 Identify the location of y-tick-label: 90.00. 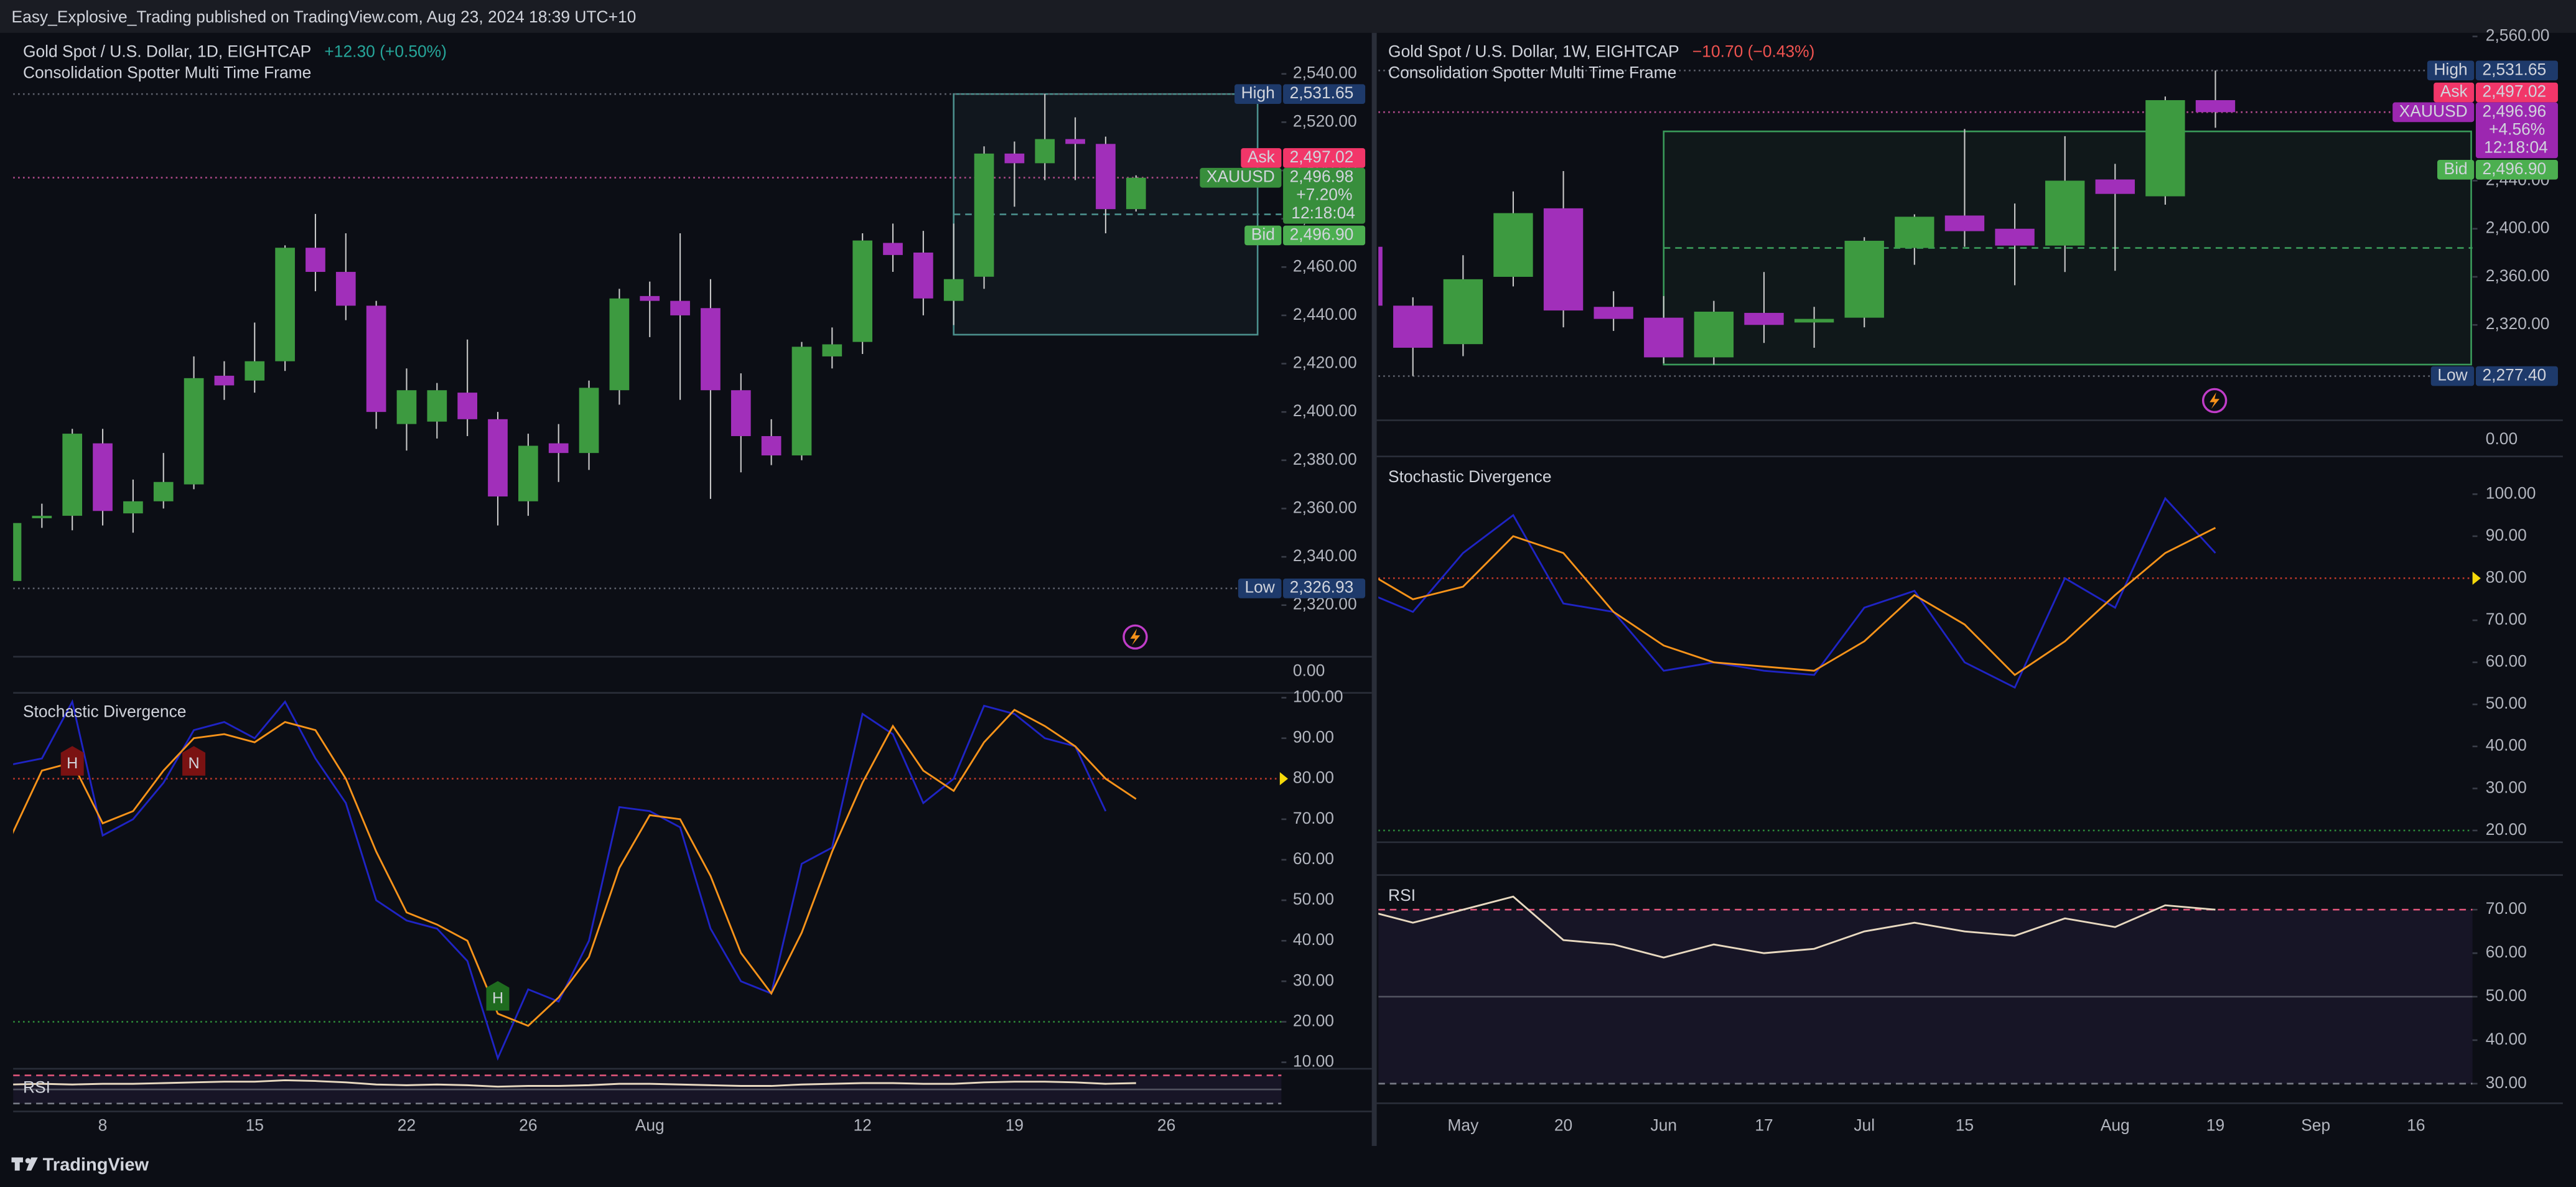
(2506, 535).